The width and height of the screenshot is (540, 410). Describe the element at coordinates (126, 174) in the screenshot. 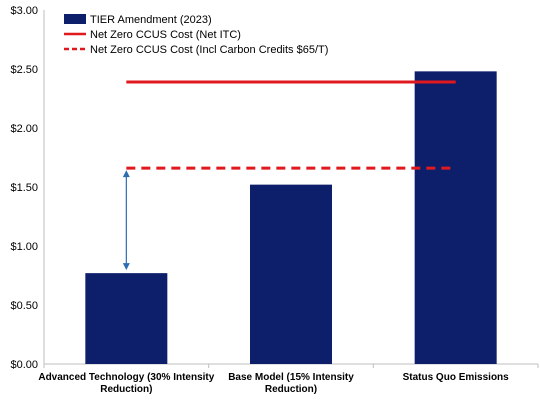

I see `gap-arrow-head-top` at that location.